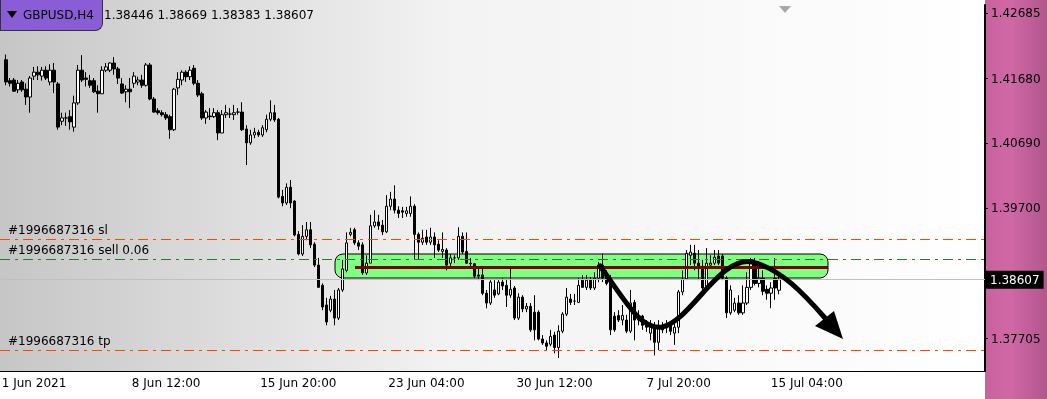 This screenshot has width=1047, height=399. What do you see at coordinates (34, 383) in the screenshot?
I see `x-tick-label: 1 Jun 2021` at bounding box center [34, 383].